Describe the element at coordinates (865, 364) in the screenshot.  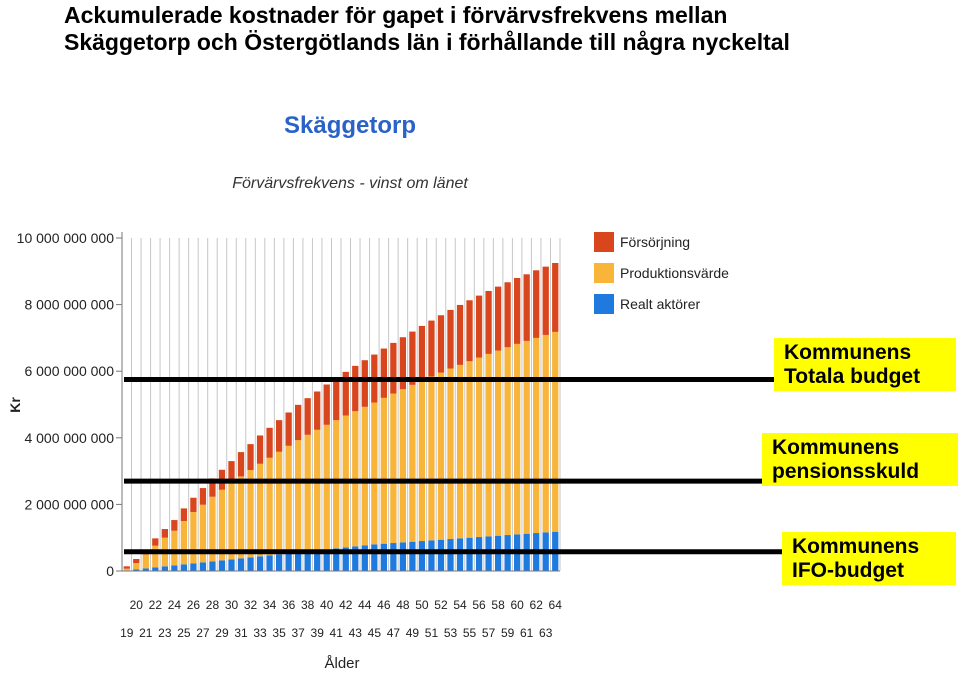
I see `reference-label: Kommunens Totala budget` at that location.